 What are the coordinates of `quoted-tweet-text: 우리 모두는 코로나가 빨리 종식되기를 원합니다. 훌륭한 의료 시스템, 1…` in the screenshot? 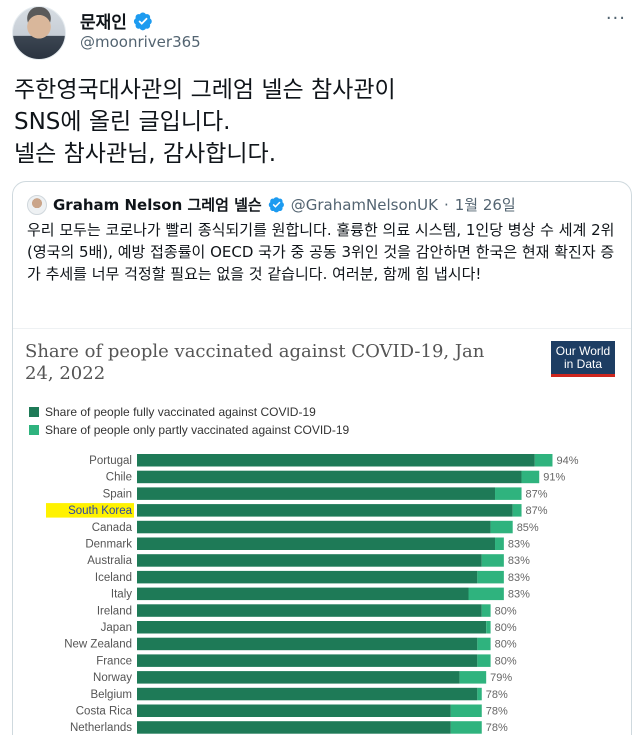 It's located at (321, 252).